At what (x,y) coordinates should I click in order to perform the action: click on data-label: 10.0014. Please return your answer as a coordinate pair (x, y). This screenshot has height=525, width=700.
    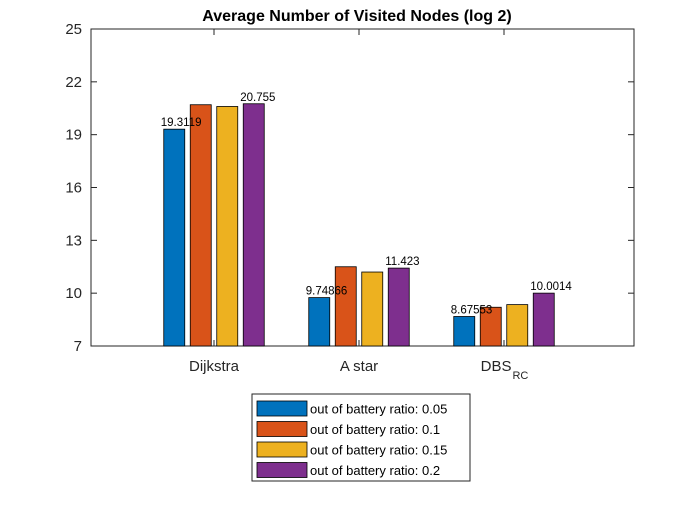
    Looking at the image, I should click on (551, 287).